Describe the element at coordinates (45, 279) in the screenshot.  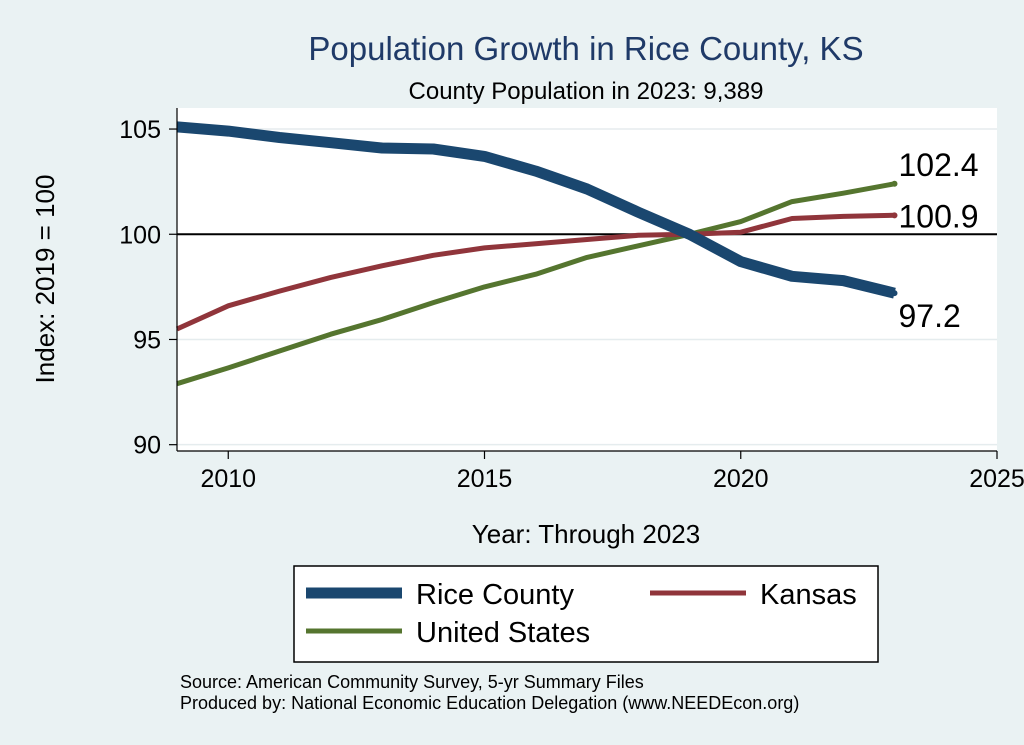
I see `y-axis-label: Index: 2019 = 100` at that location.